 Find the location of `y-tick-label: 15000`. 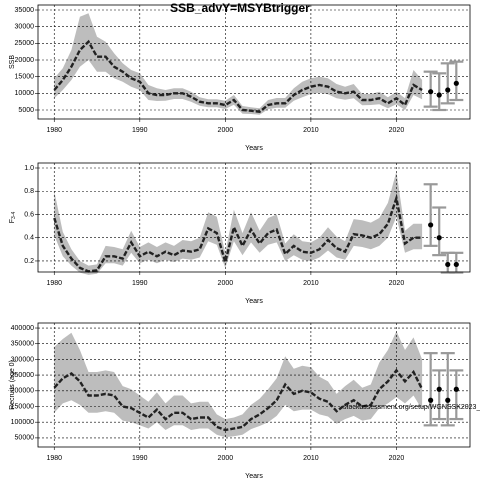

y-tick-label: 15000 is located at coordinates (25, 77).